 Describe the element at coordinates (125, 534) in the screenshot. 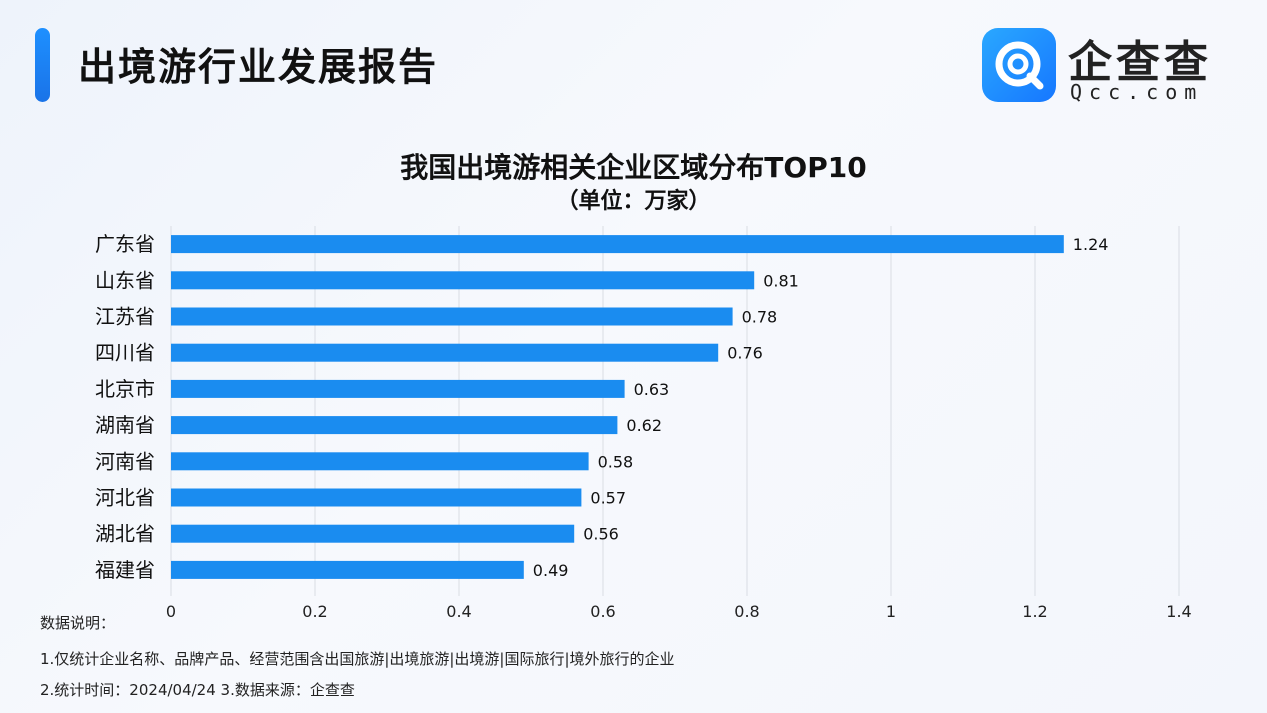

I see `category-label: 湖北省` at that location.